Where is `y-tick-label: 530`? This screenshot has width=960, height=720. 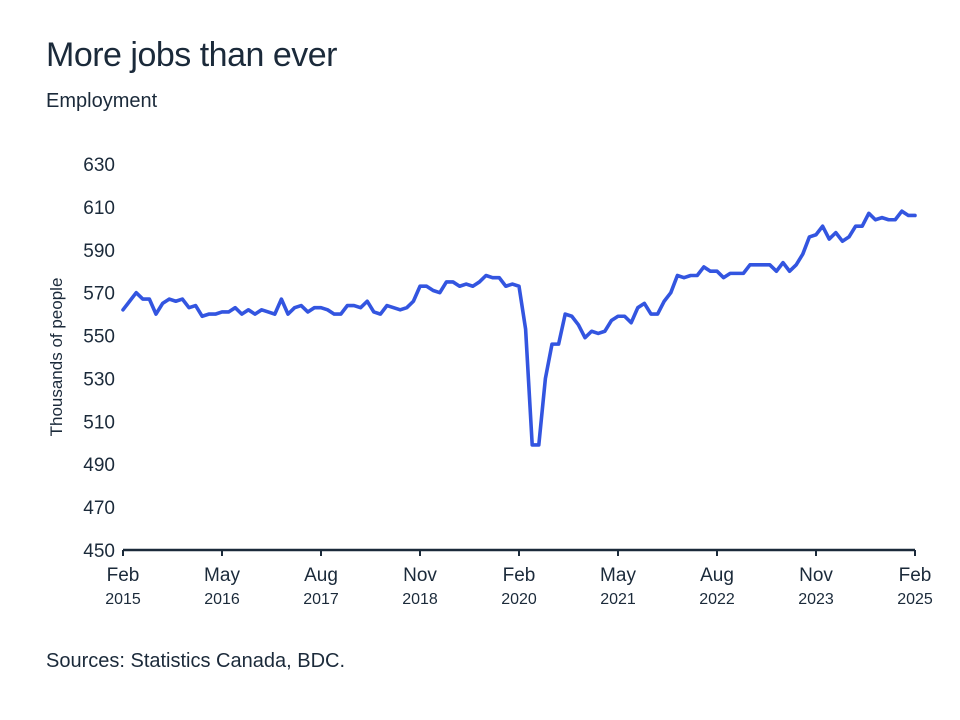 y-tick-label: 530 is located at coordinates (99, 379).